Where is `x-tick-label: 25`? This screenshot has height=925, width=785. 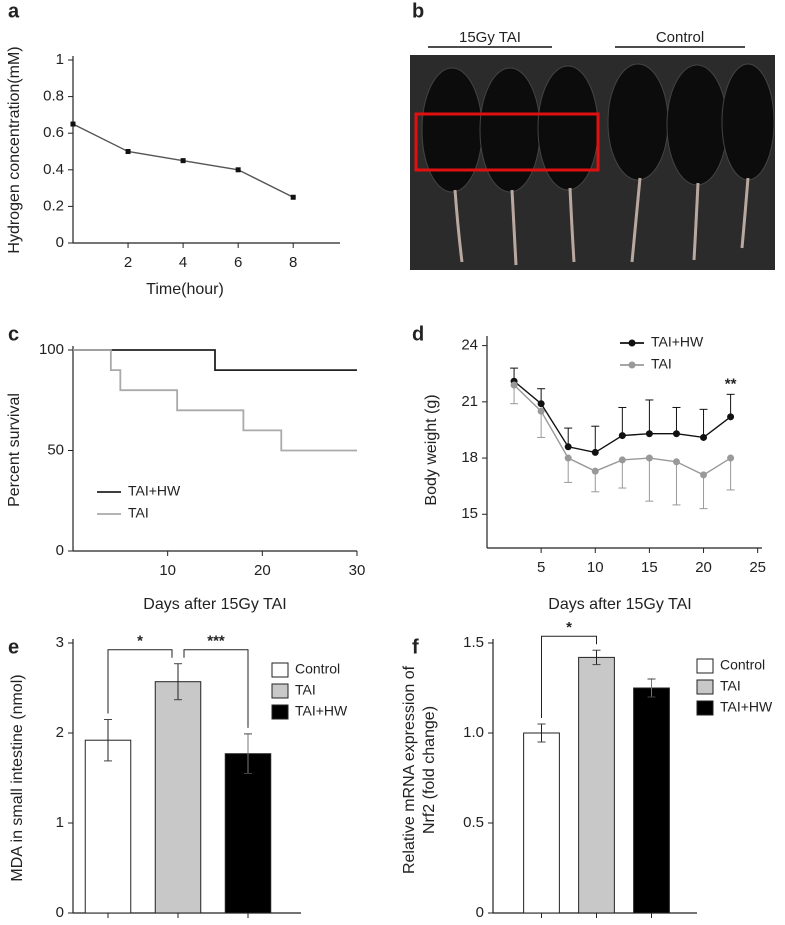 x-tick-label: 25 is located at coordinates (757, 567).